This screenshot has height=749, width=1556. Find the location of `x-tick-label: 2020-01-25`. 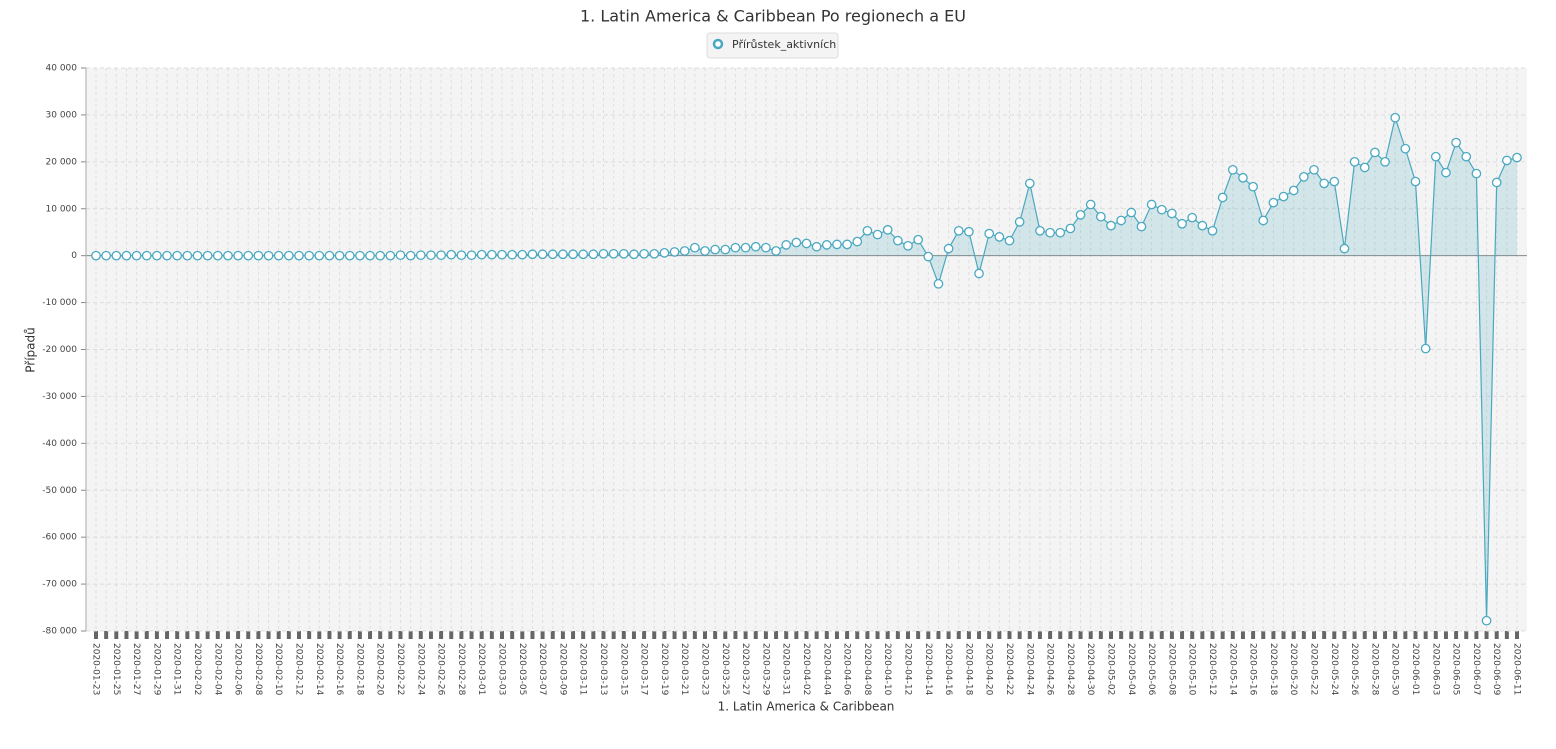

x-tick-label: 2020-01-25 is located at coordinates (116, 669).